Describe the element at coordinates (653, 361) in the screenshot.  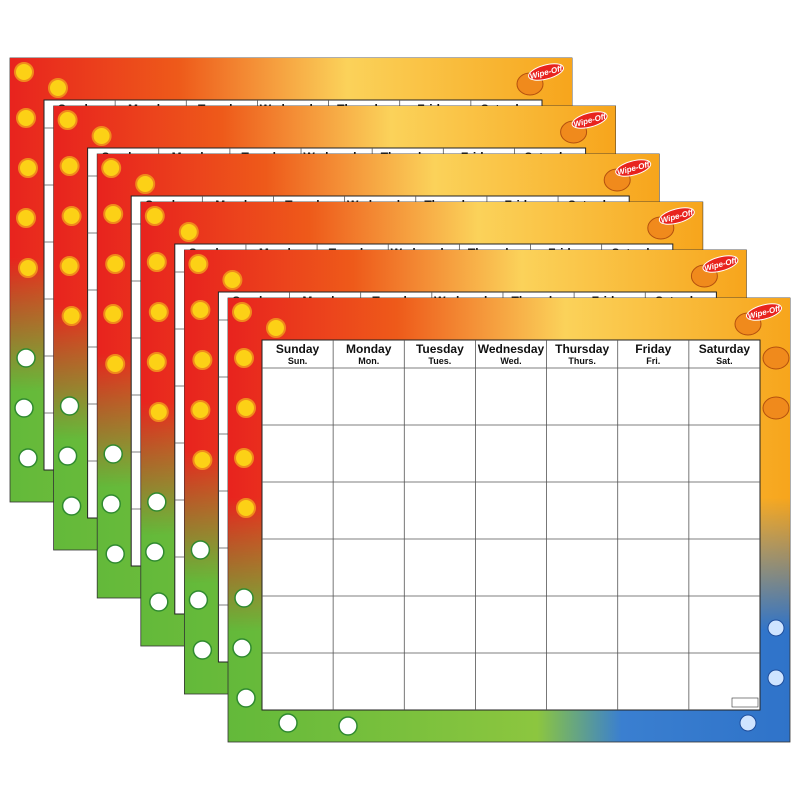
I see `day-abbreviation: Fri.` at that location.